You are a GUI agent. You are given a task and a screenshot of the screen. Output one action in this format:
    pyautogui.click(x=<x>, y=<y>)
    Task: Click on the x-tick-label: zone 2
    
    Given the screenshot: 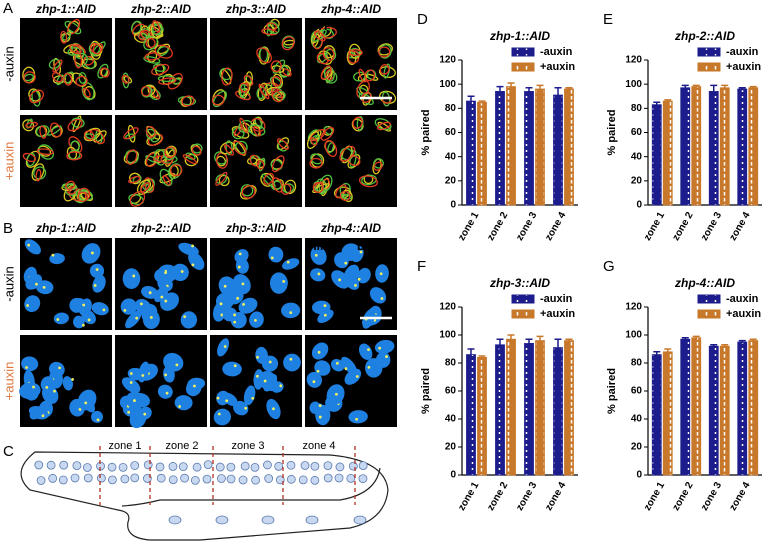 What is the action you would take?
    pyautogui.click(x=683, y=496)
    